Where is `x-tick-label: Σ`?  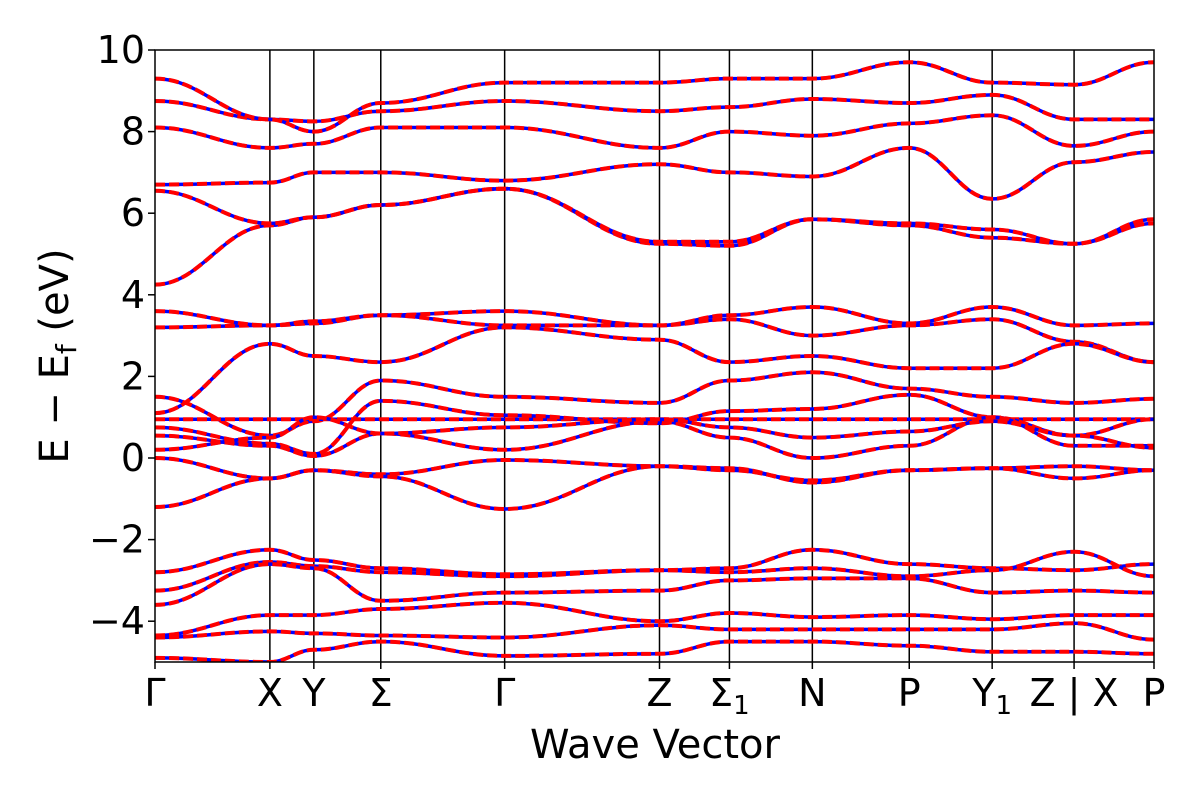 x-tick-label: Σ is located at coordinates (381, 693).